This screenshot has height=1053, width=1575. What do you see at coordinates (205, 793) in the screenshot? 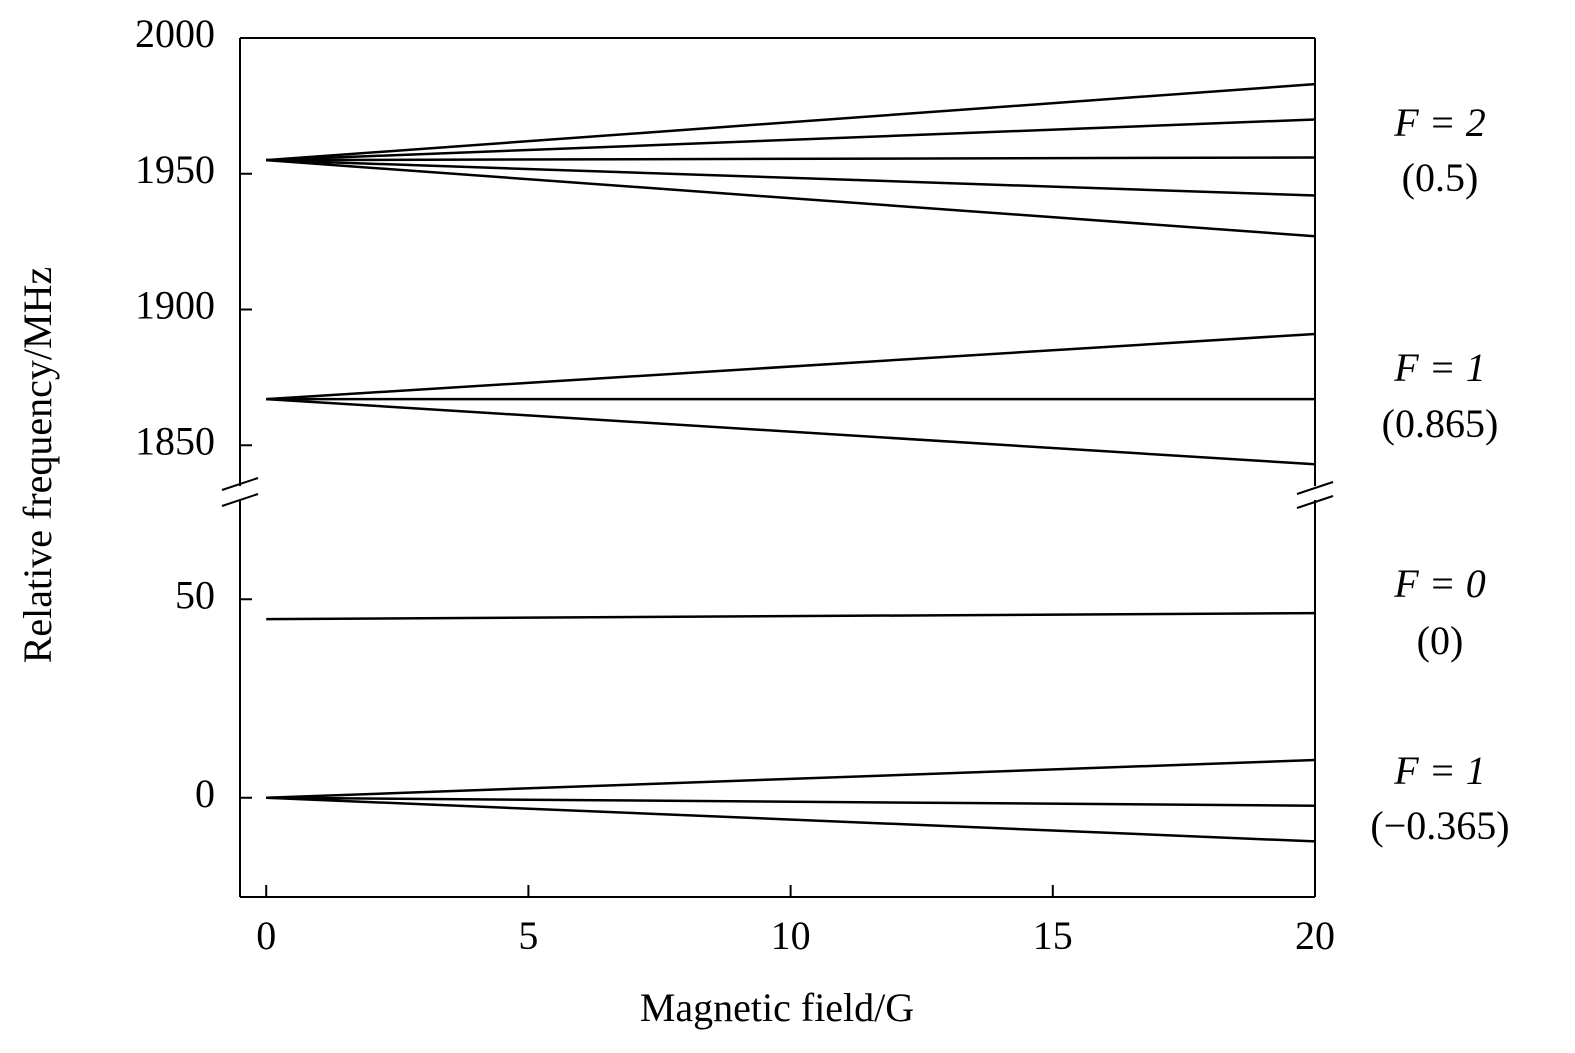
I see `y-tick-label: 0` at bounding box center [205, 793].